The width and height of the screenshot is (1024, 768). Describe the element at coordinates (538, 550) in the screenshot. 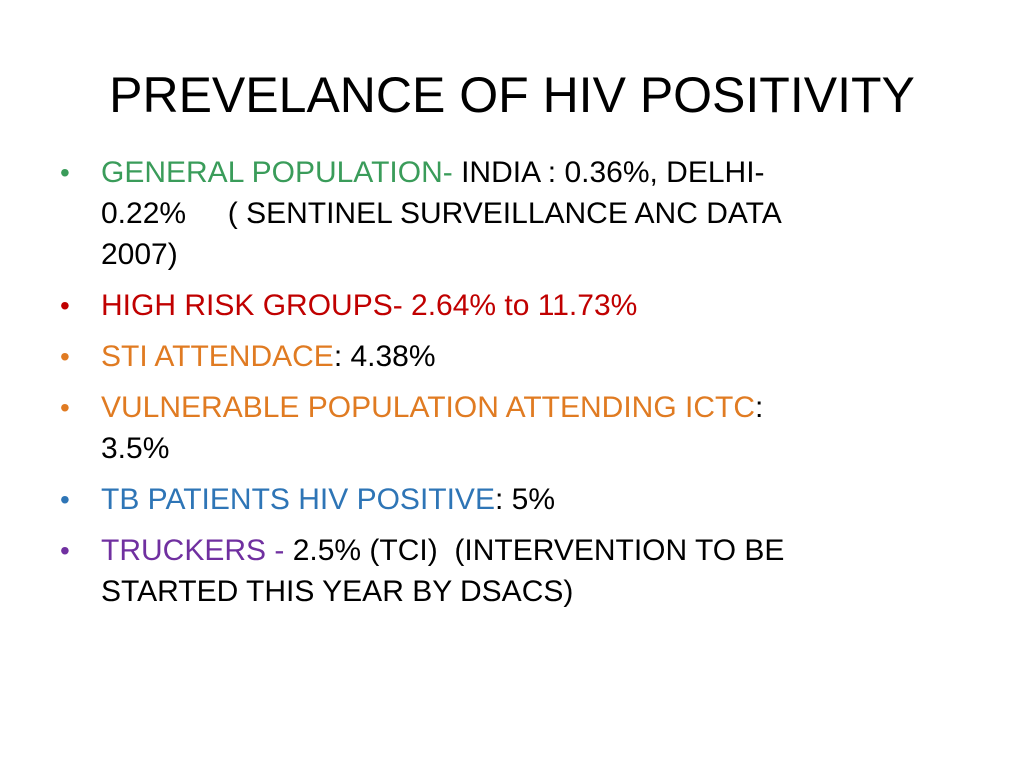

I see `bullet-text: 2.5% (TCI) (INTERVENTION TO BE` at that location.